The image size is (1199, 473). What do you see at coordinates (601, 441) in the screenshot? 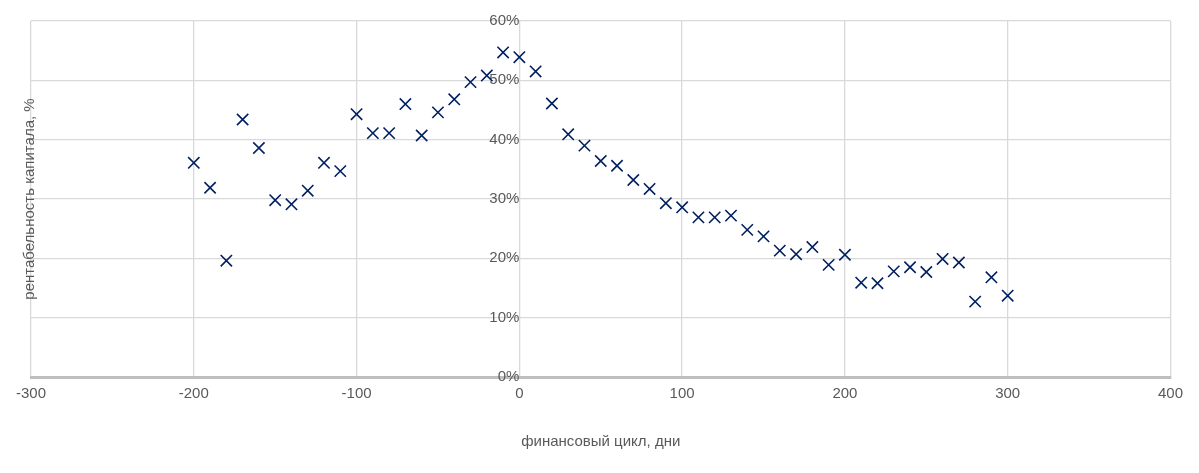
I see `x-axis-title: финансовый цикл, дни` at bounding box center [601, 441].